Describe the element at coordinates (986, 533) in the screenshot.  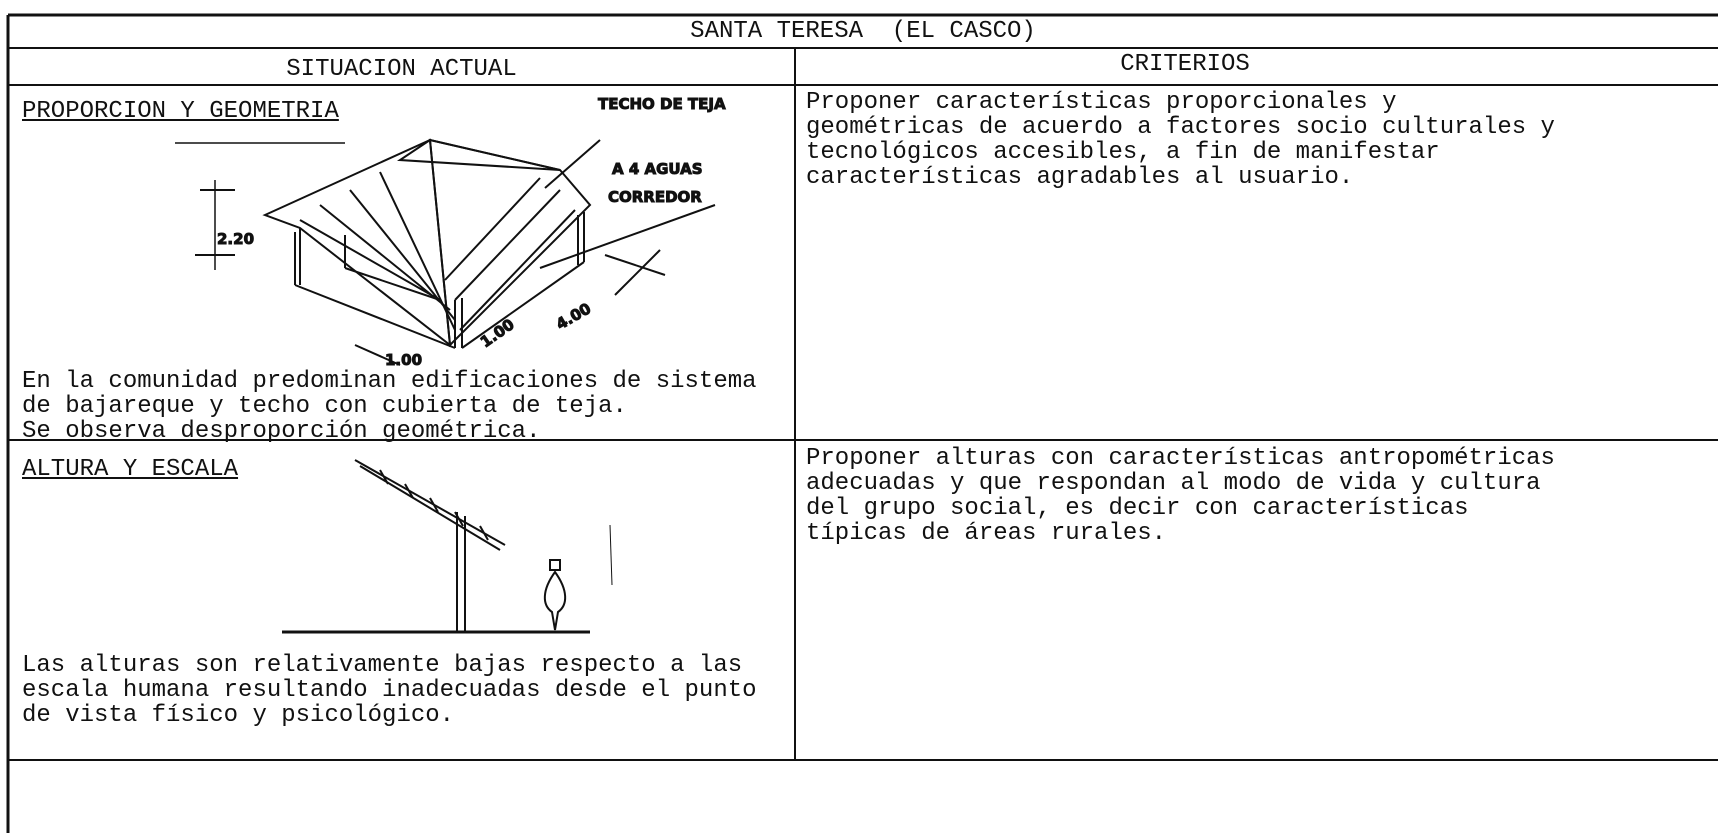
I see `text-line: típicas de áreas rurales.` at that location.